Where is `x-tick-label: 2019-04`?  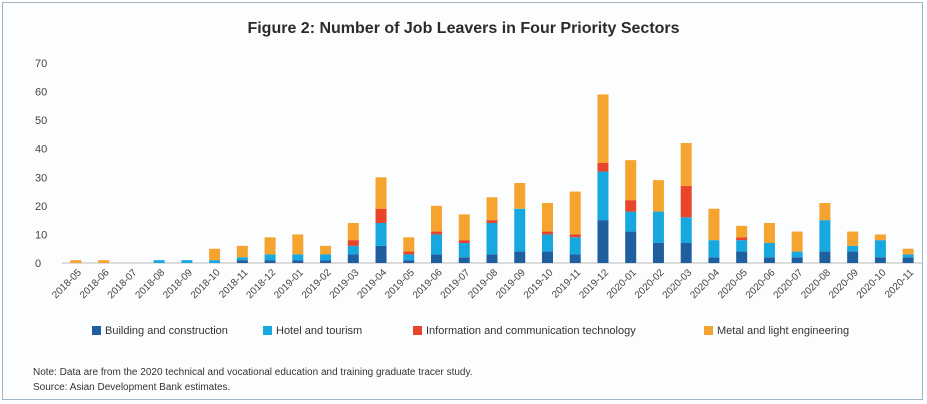
x-tick-label: 2019-04 is located at coordinates (372, 284).